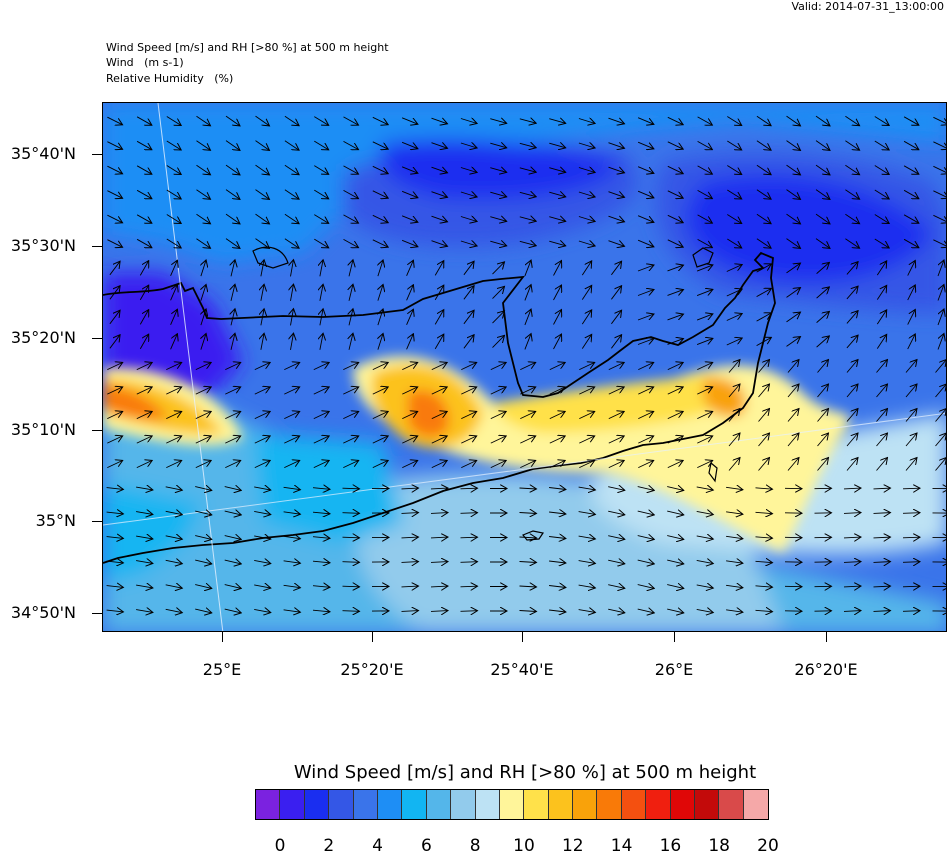 This screenshot has height=856, width=948. What do you see at coordinates (825, 669) in the screenshot?
I see `lon-label: 26°20'E` at bounding box center [825, 669].